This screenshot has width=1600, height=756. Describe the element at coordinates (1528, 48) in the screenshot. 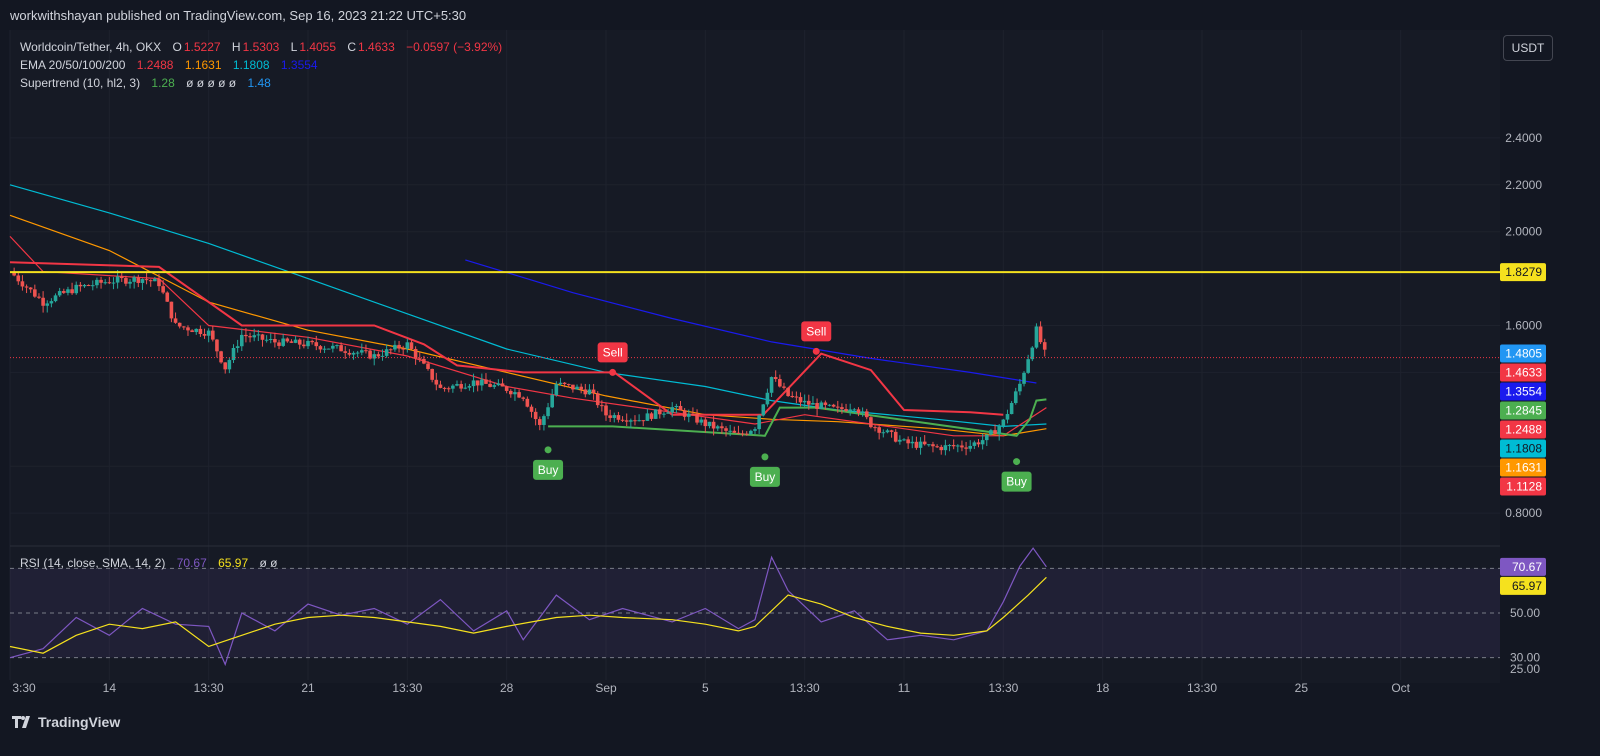

I see `currency-unit-button: USDT` at that location.